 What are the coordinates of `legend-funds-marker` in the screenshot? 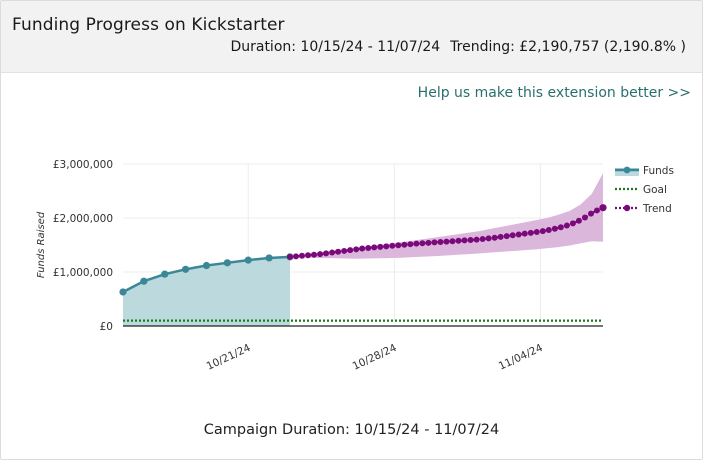 It's located at (627, 170).